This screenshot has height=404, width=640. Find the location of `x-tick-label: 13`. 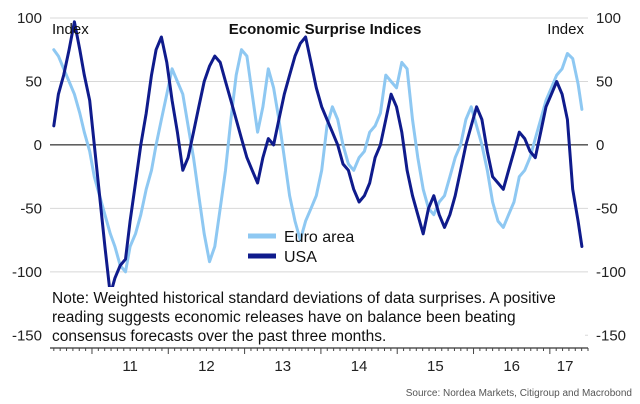

x-tick-label: 13 is located at coordinates (282, 366).